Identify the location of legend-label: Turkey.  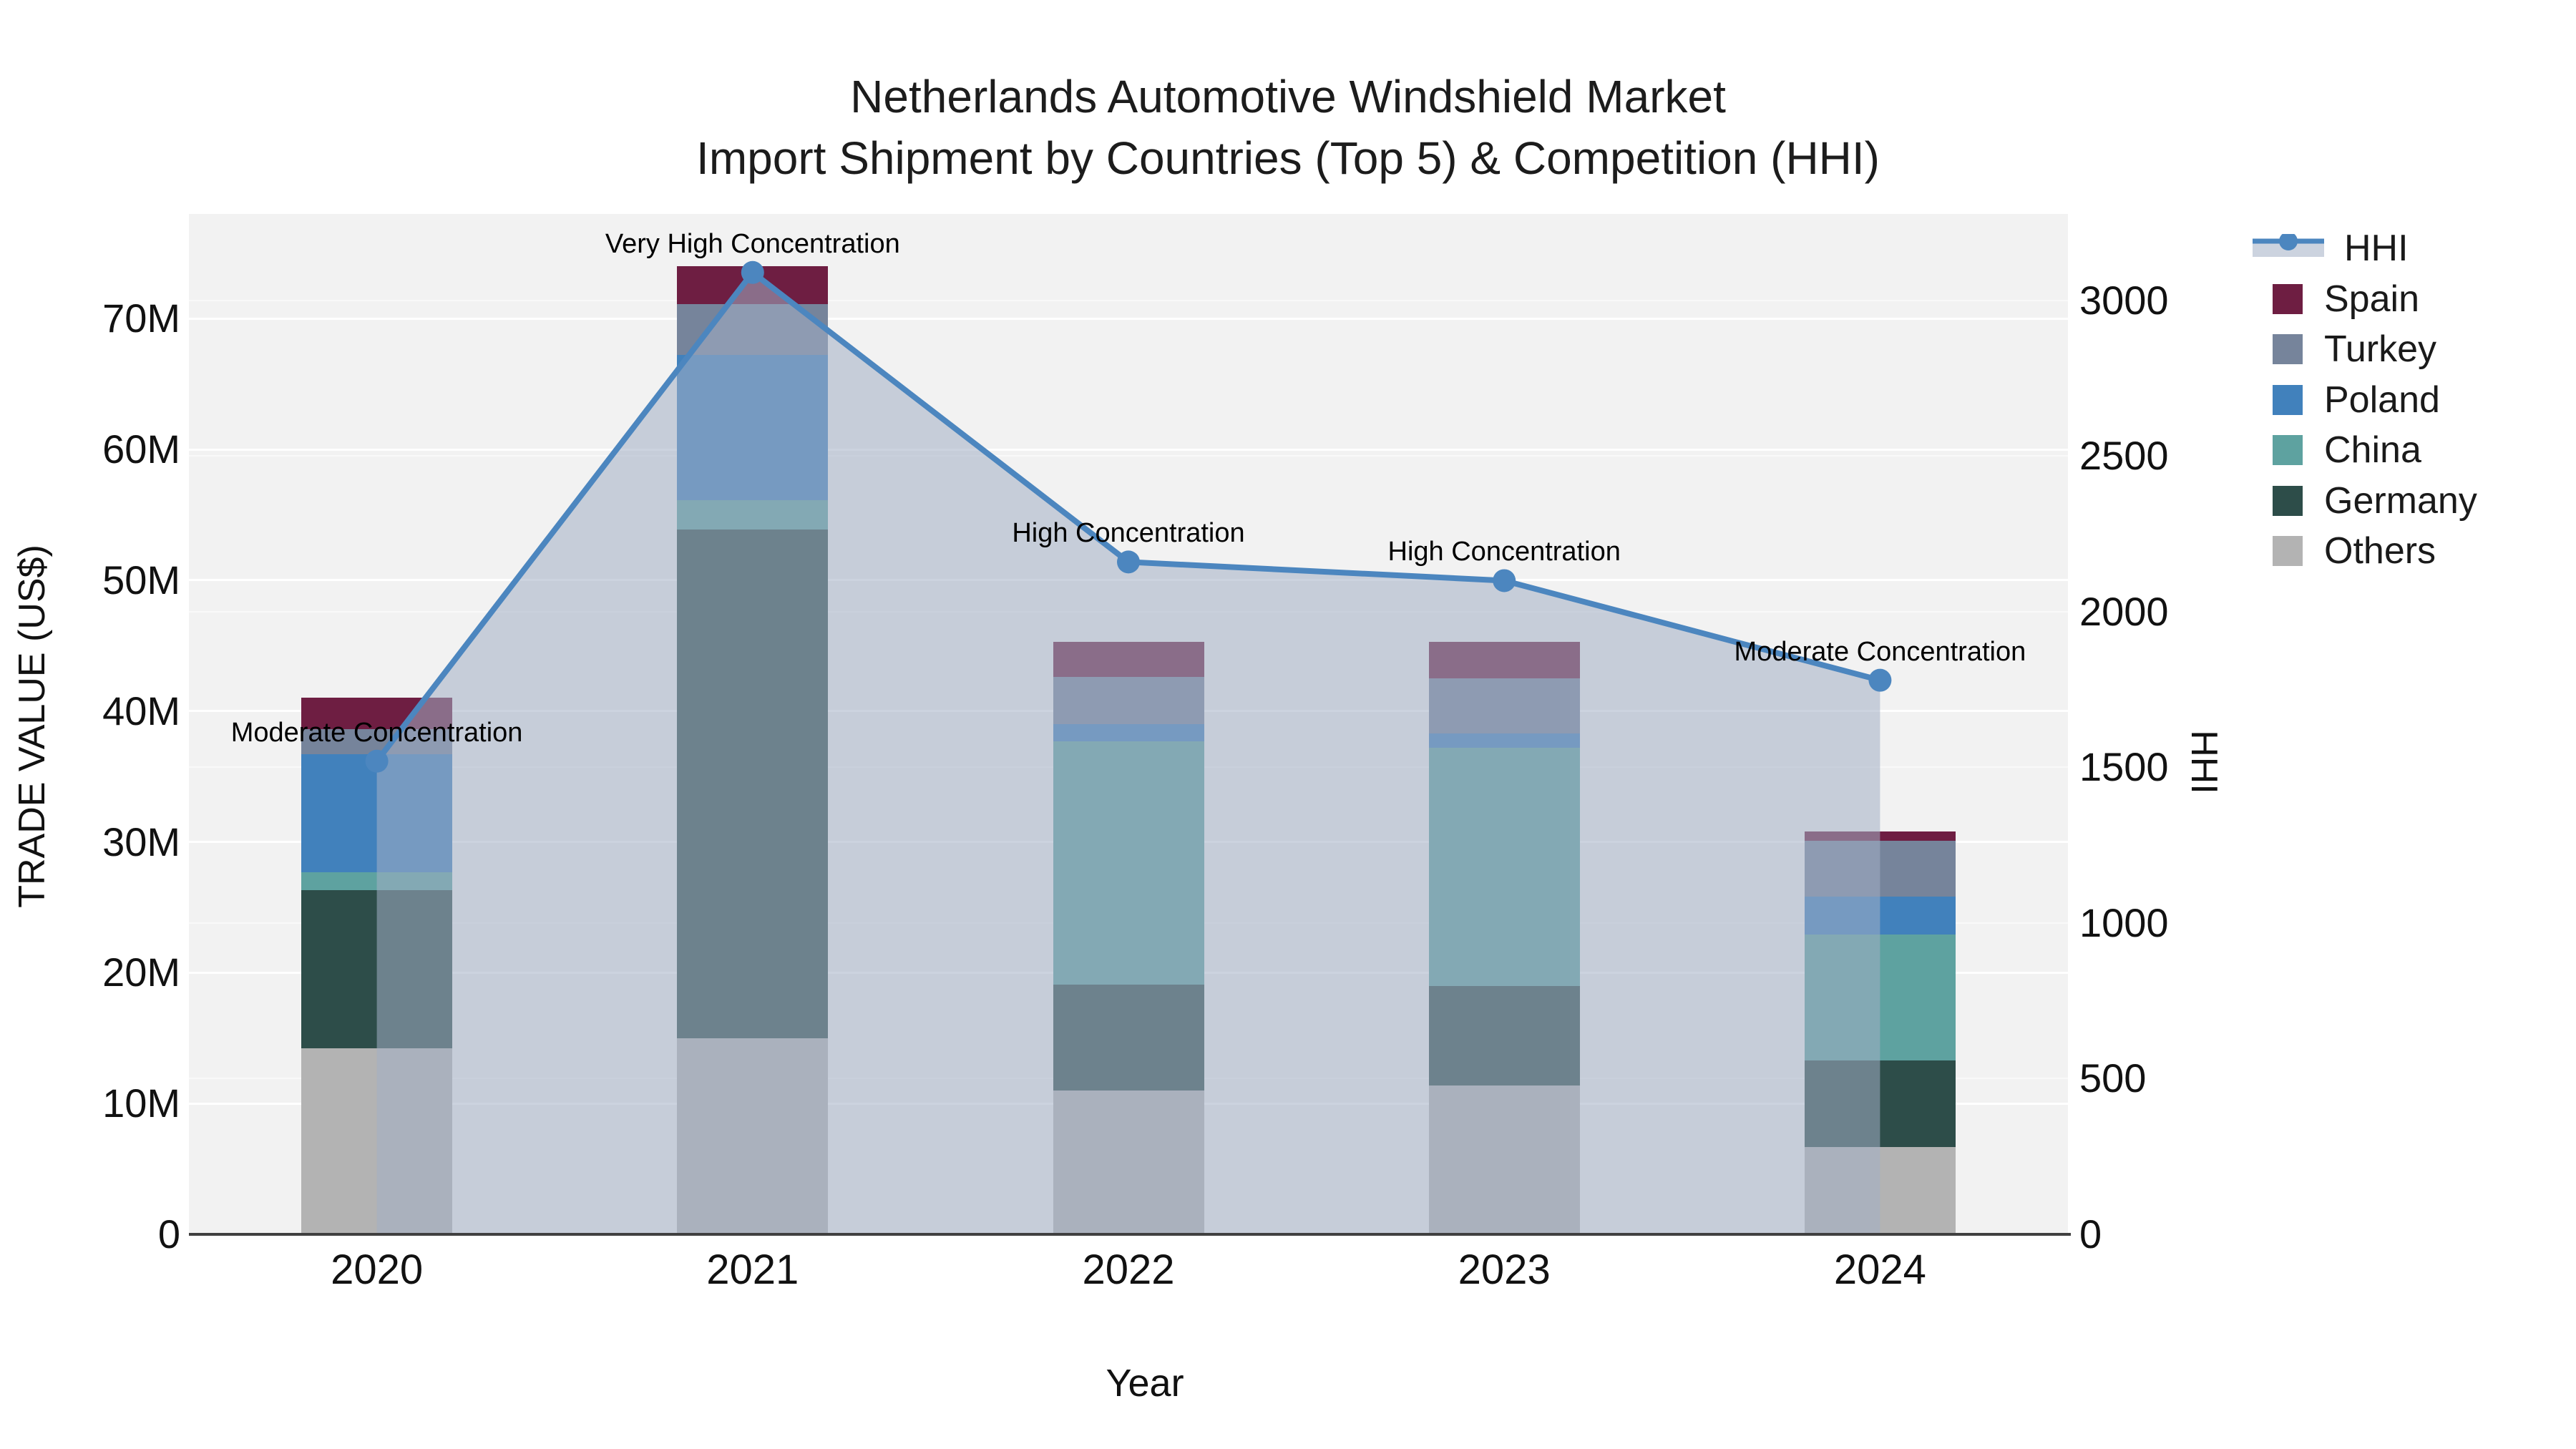
(2380, 349).